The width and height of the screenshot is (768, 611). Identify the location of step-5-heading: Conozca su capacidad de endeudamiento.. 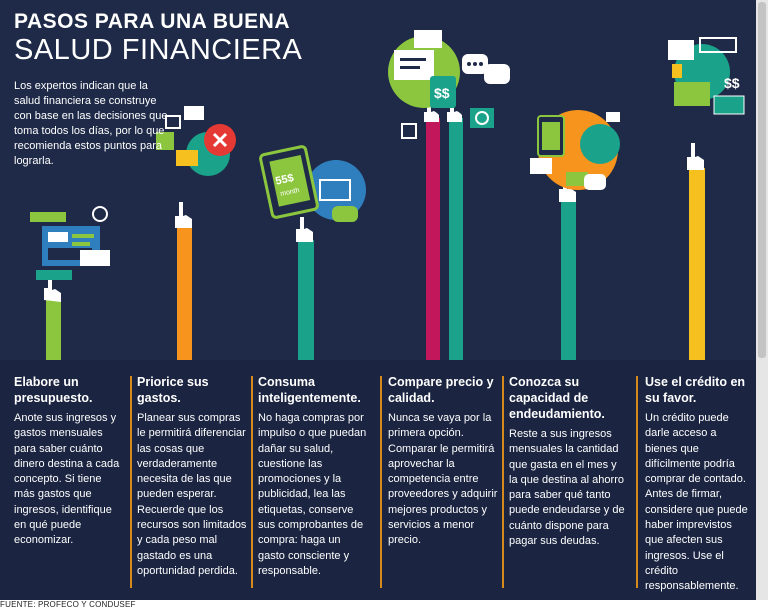
(557, 398).